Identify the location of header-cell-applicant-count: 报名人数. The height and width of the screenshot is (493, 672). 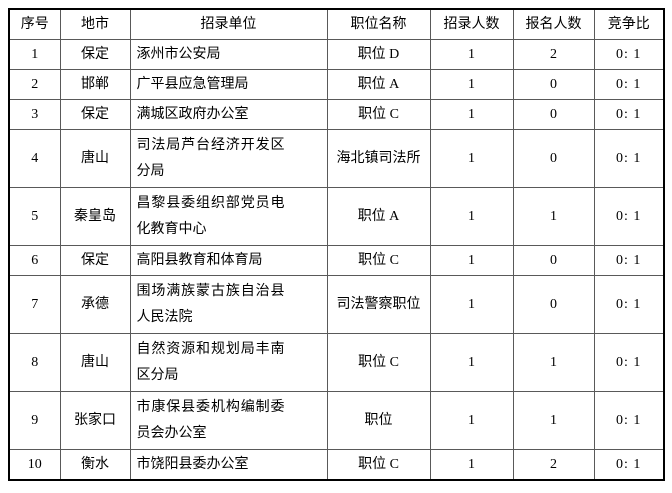
(553, 24).